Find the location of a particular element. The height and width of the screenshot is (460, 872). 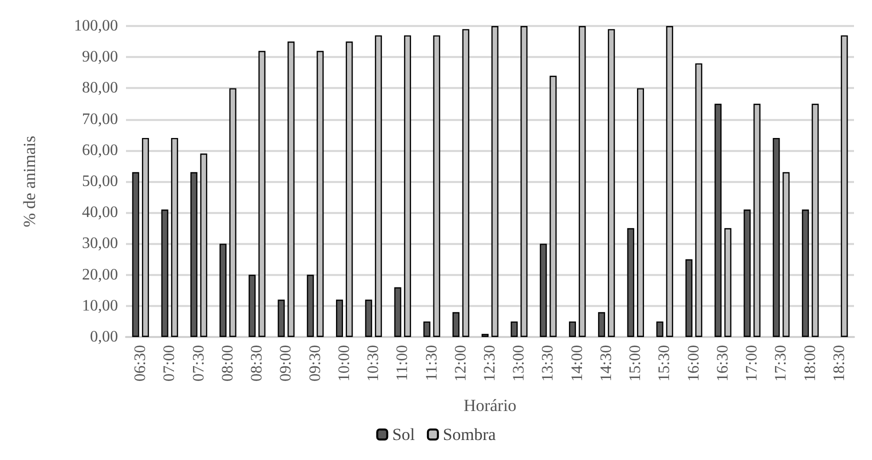

x-tick-label: 17:00 is located at coordinates (752, 363).